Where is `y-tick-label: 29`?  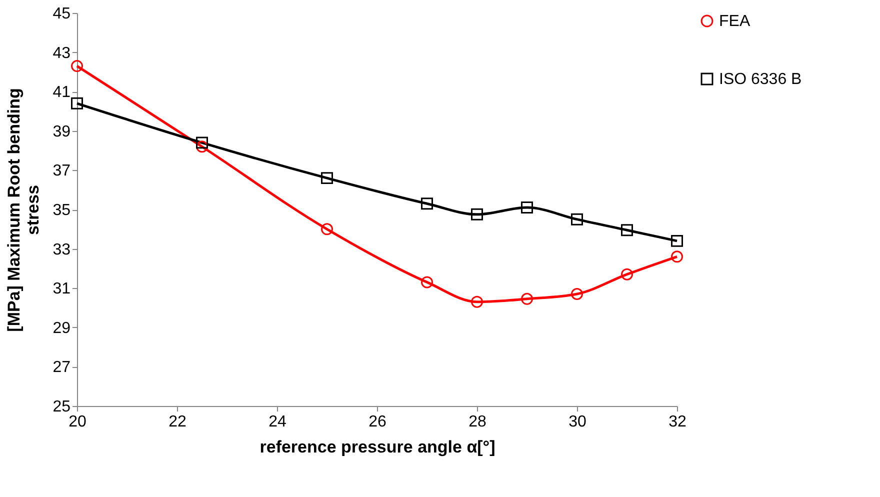
y-tick-label: 29 is located at coordinates (61, 328).